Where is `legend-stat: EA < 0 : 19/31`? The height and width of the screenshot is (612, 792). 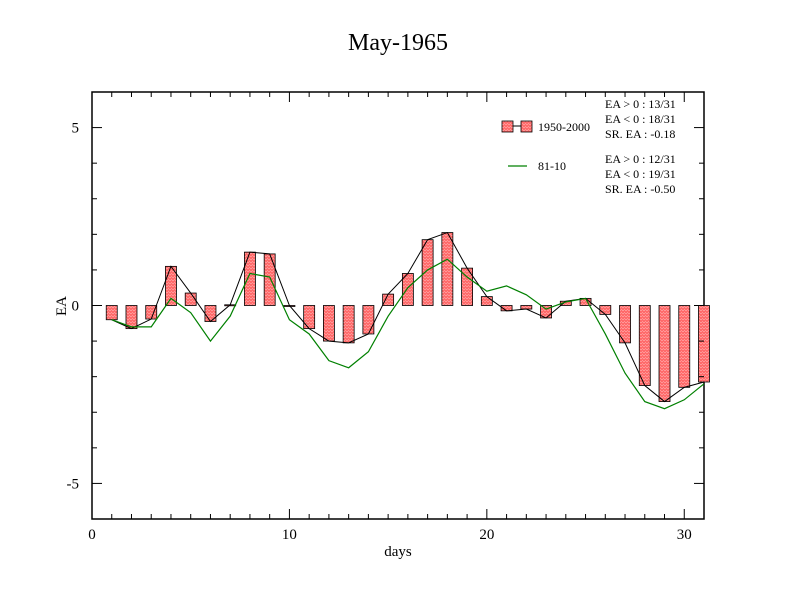
legend-stat: EA < 0 : 19/31 is located at coordinates (640, 174).